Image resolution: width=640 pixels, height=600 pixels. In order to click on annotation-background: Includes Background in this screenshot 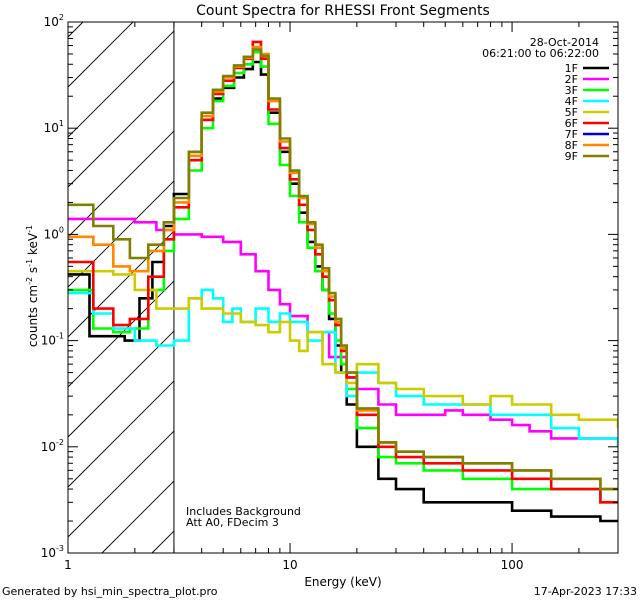, I will do `click(243, 511)`.